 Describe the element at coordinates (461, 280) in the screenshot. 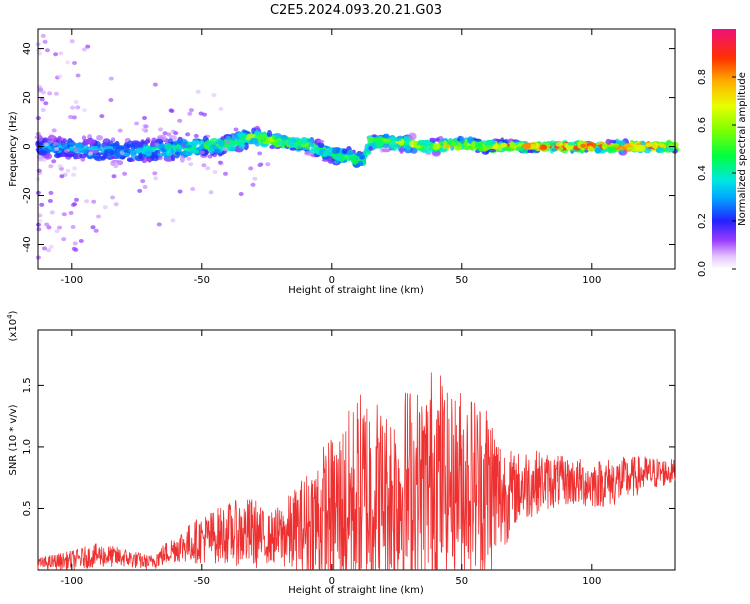

I see `x-tick-label: 50` at that location.